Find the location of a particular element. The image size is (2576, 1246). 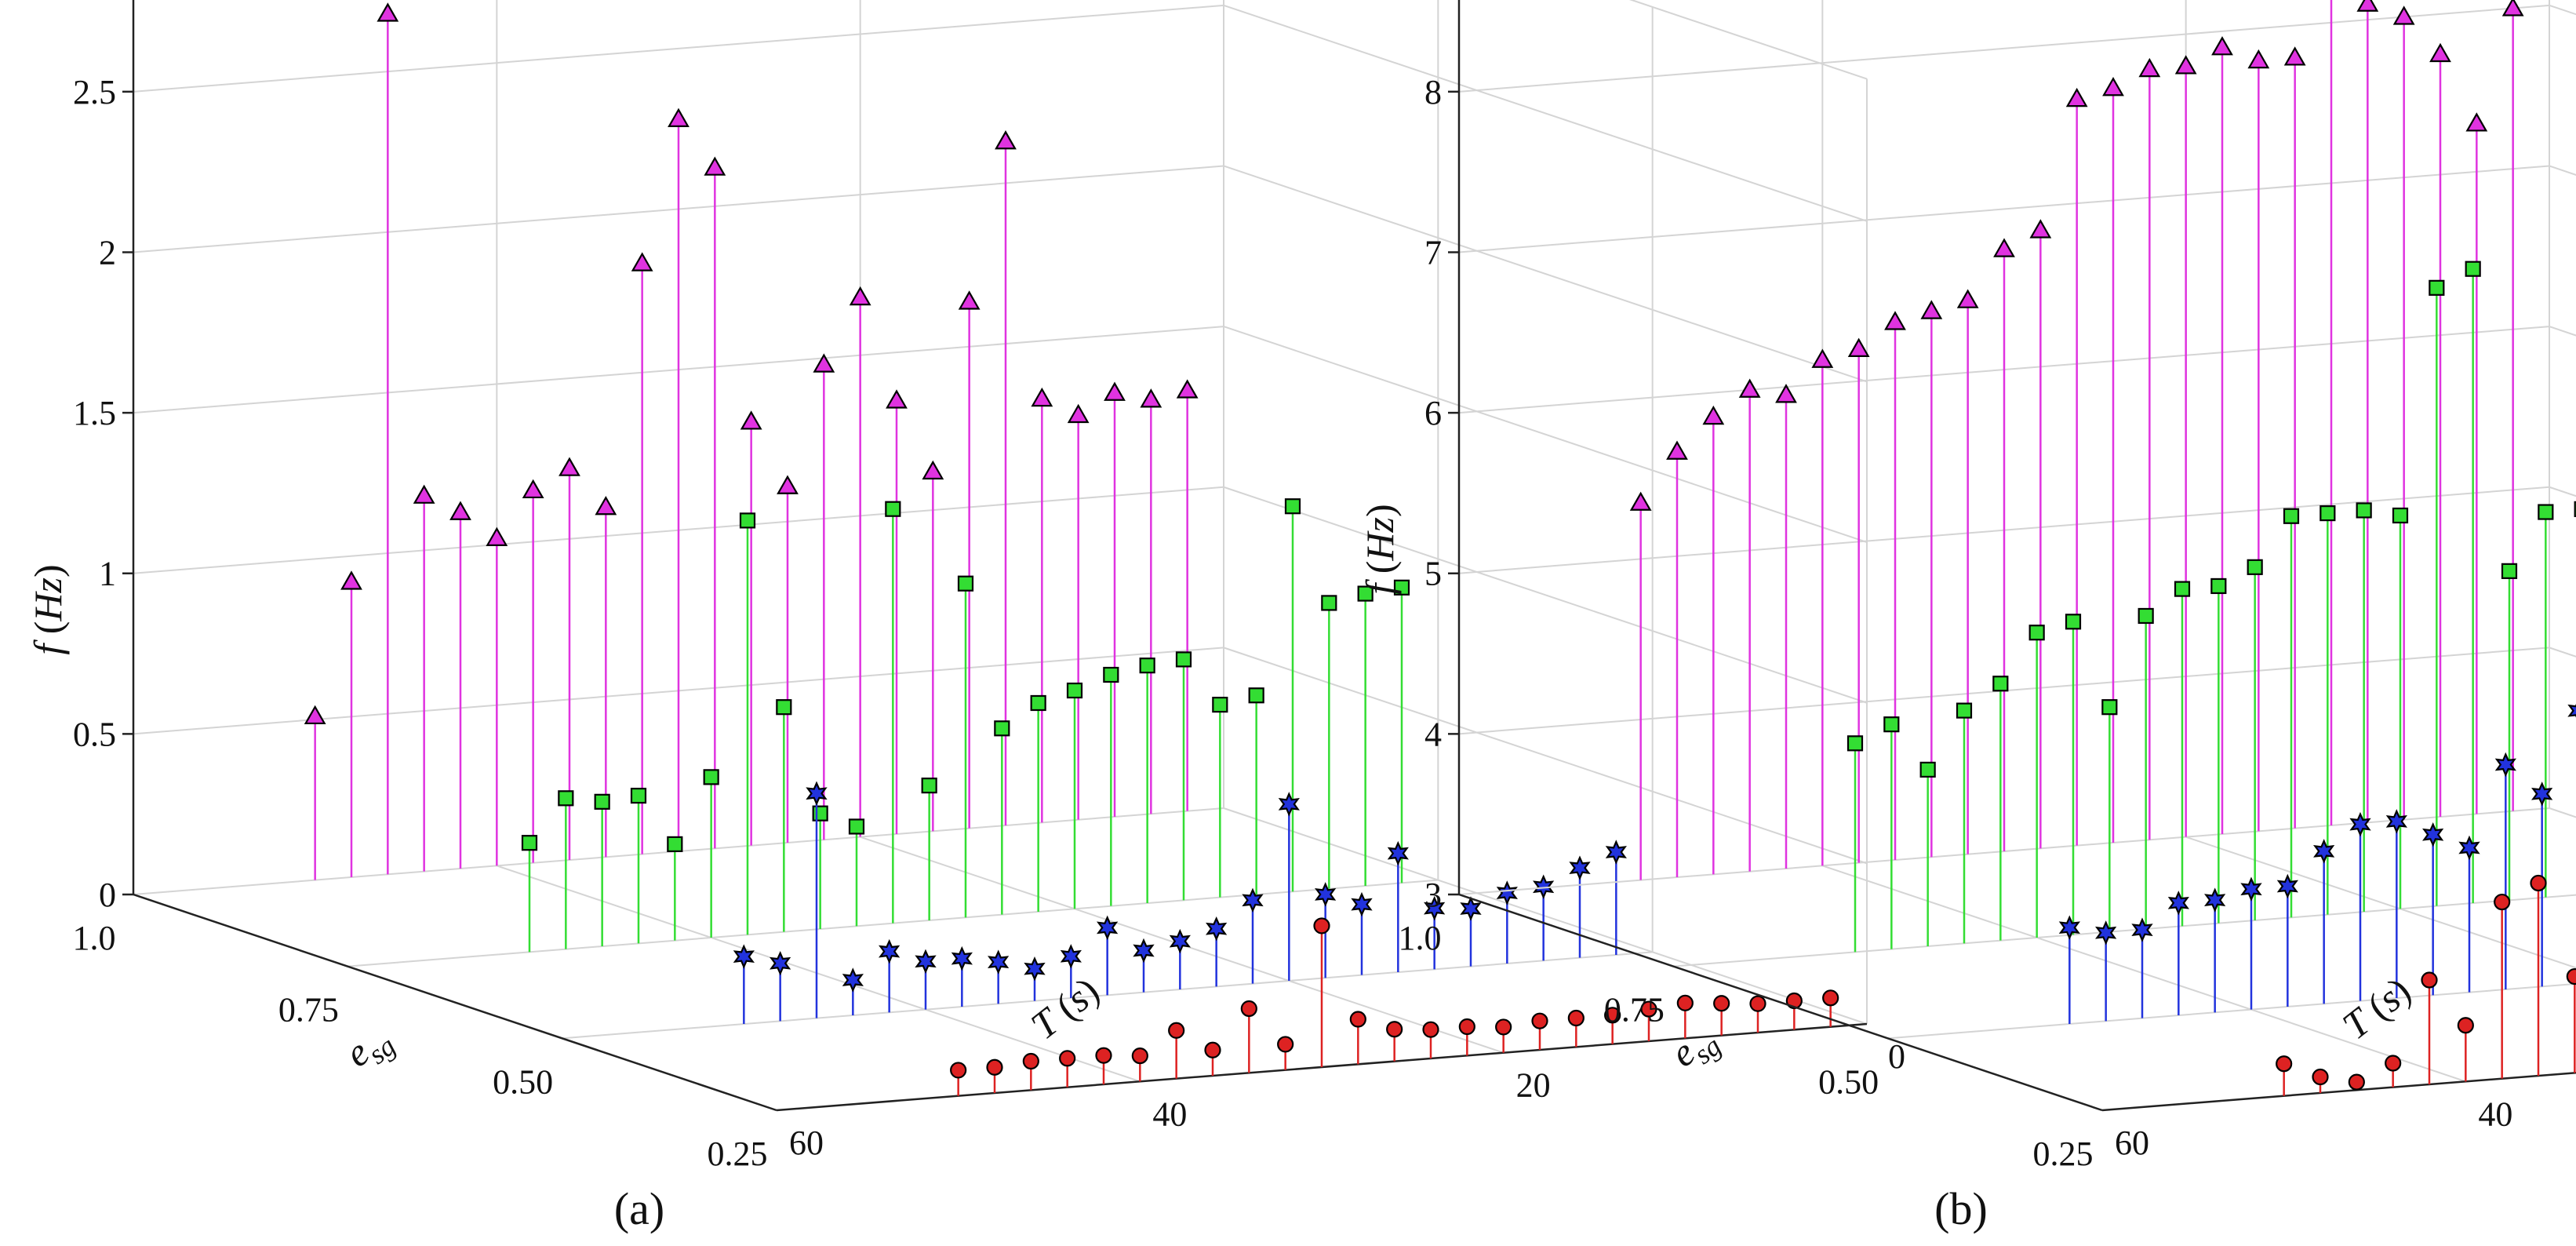

z-tick-label: 1.5 is located at coordinates (94, 413).